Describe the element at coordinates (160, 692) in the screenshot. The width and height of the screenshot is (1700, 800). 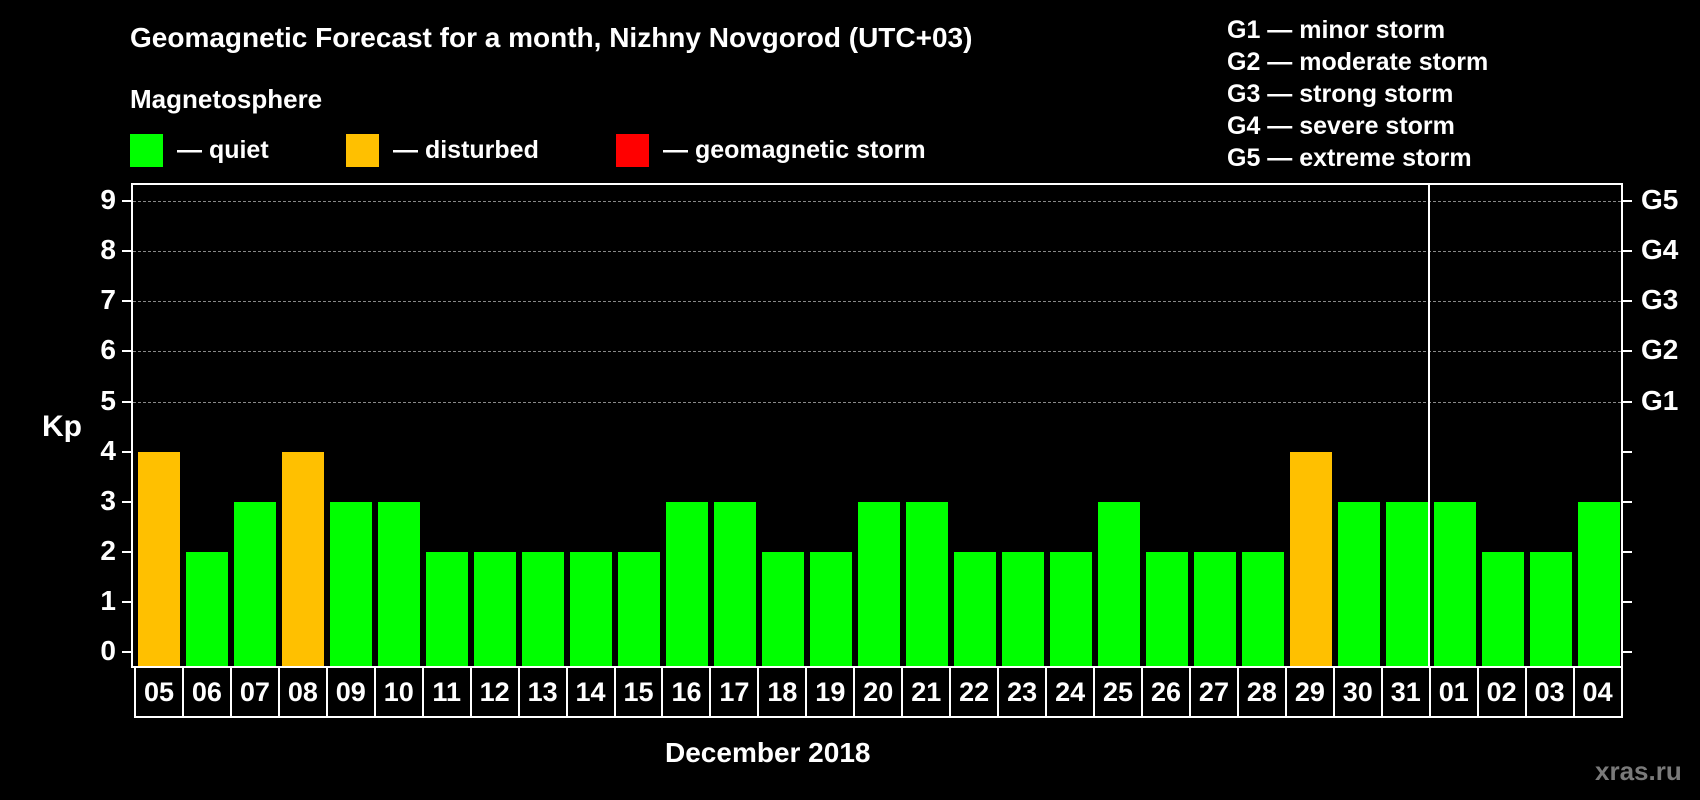
I see `date-label: 05` at that location.